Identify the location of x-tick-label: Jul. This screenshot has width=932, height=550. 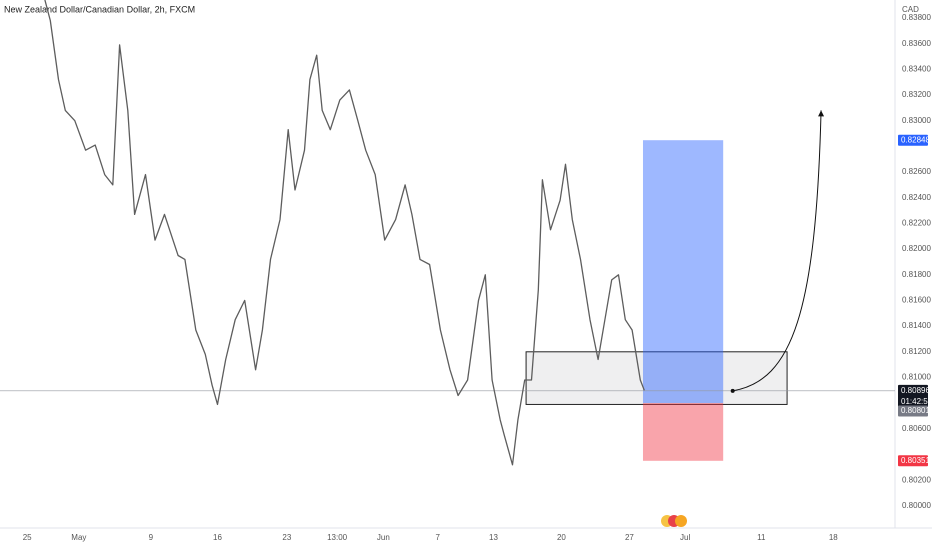
(685, 537).